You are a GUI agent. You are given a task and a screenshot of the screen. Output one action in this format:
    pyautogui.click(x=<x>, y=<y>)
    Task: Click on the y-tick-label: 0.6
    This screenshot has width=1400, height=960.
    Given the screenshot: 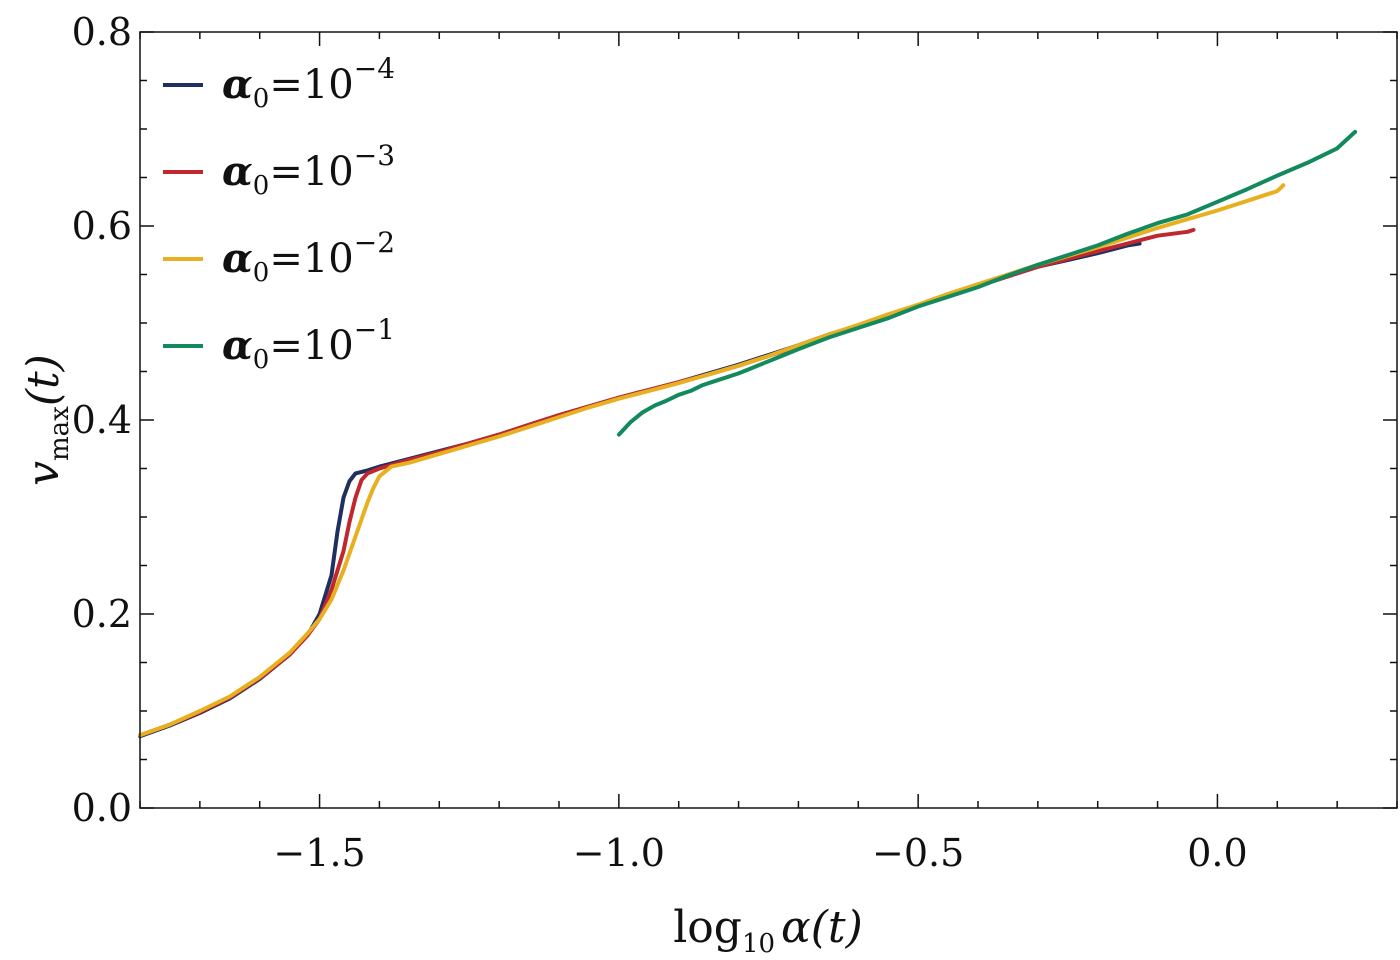 What is the action you would take?
    pyautogui.click(x=102, y=226)
    